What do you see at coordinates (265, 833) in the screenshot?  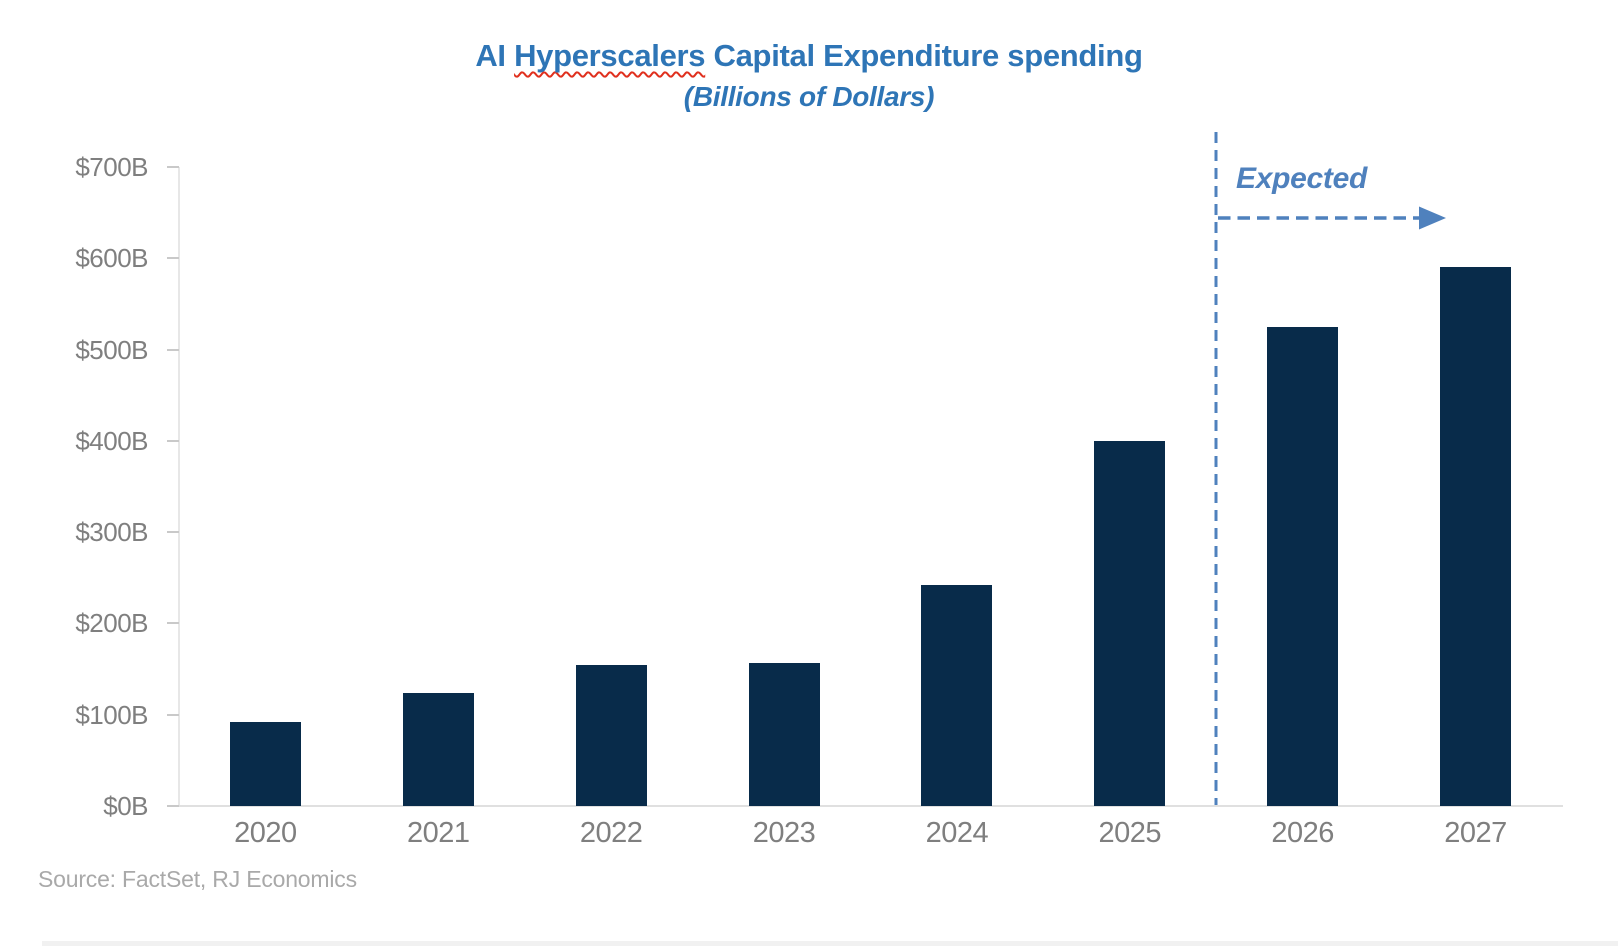 I see `x-axis-label-2020: 2020` at bounding box center [265, 833].